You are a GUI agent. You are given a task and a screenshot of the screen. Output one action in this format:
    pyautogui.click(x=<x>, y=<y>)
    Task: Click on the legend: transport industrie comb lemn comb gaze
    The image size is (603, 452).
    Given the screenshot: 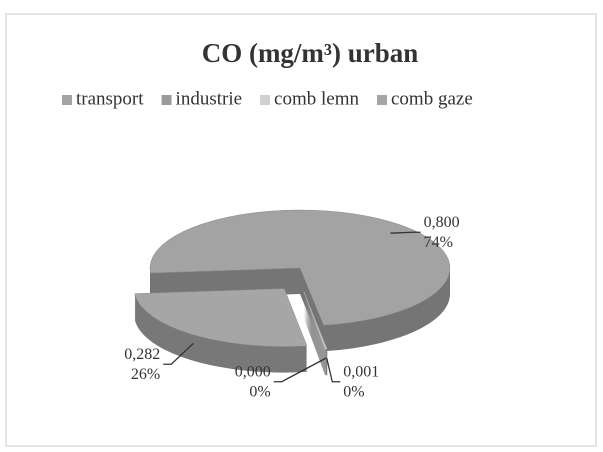 What is the action you would take?
    pyautogui.click(x=267, y=98)
    